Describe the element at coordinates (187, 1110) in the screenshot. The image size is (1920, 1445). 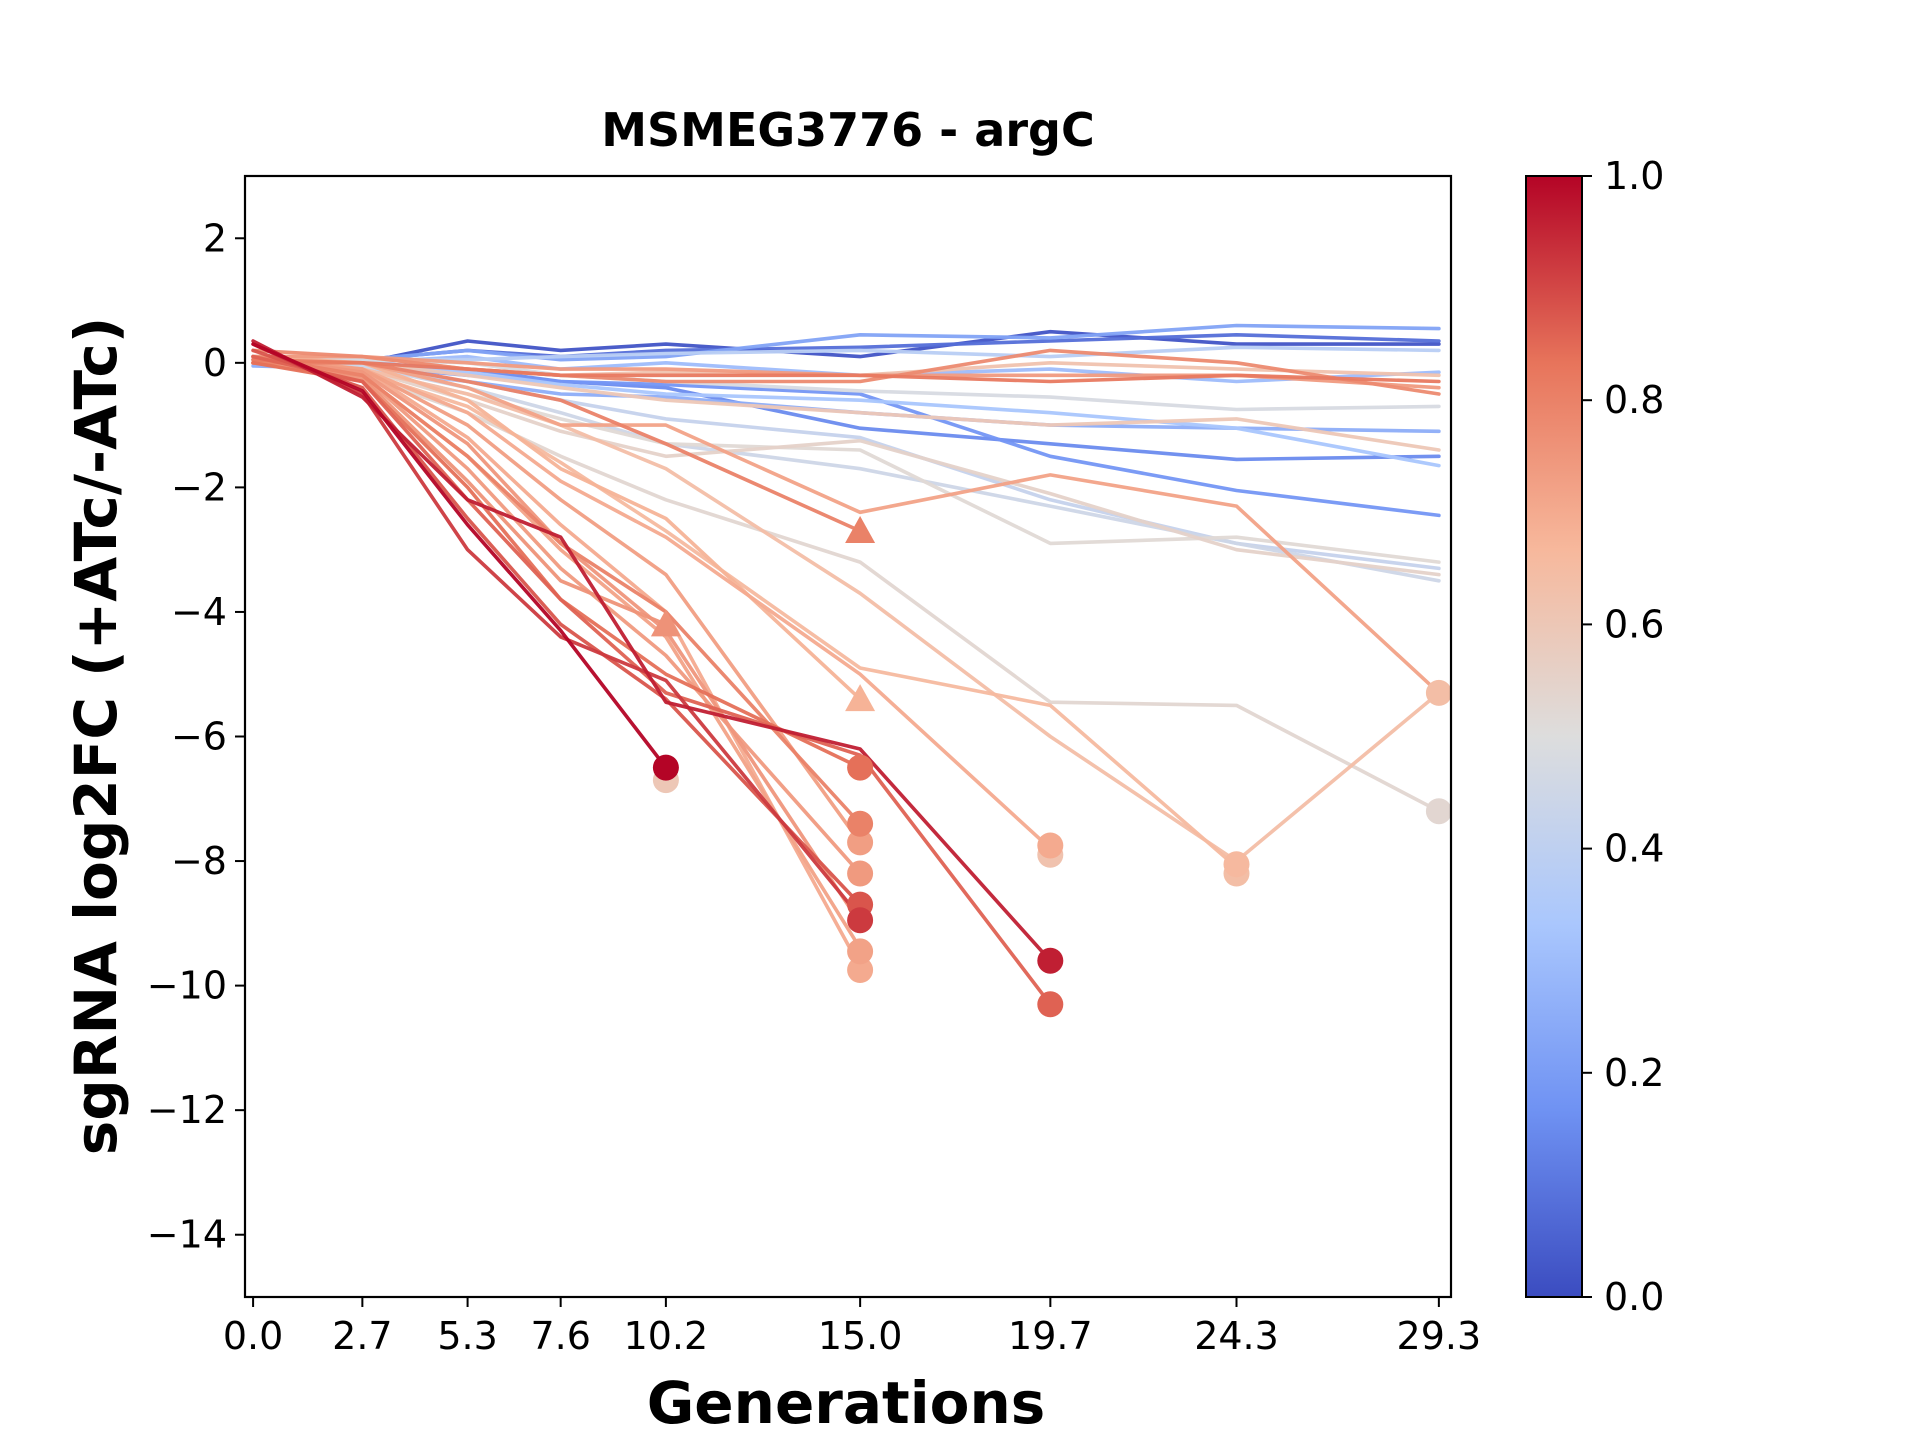
I see `y-tick-label: −12` at that location.